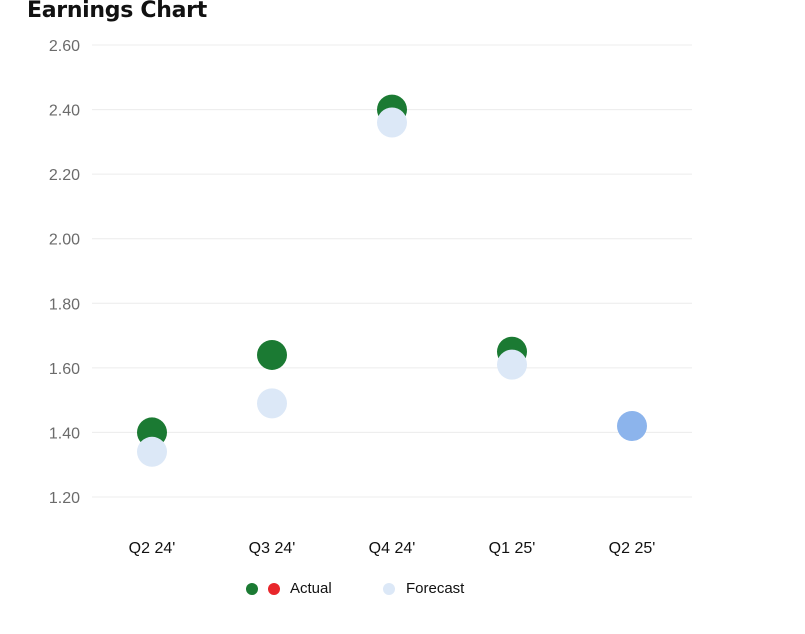 This screenshot has height=634, width=805. I want to click on legend-forecast: Forecast, so click(423, 588).